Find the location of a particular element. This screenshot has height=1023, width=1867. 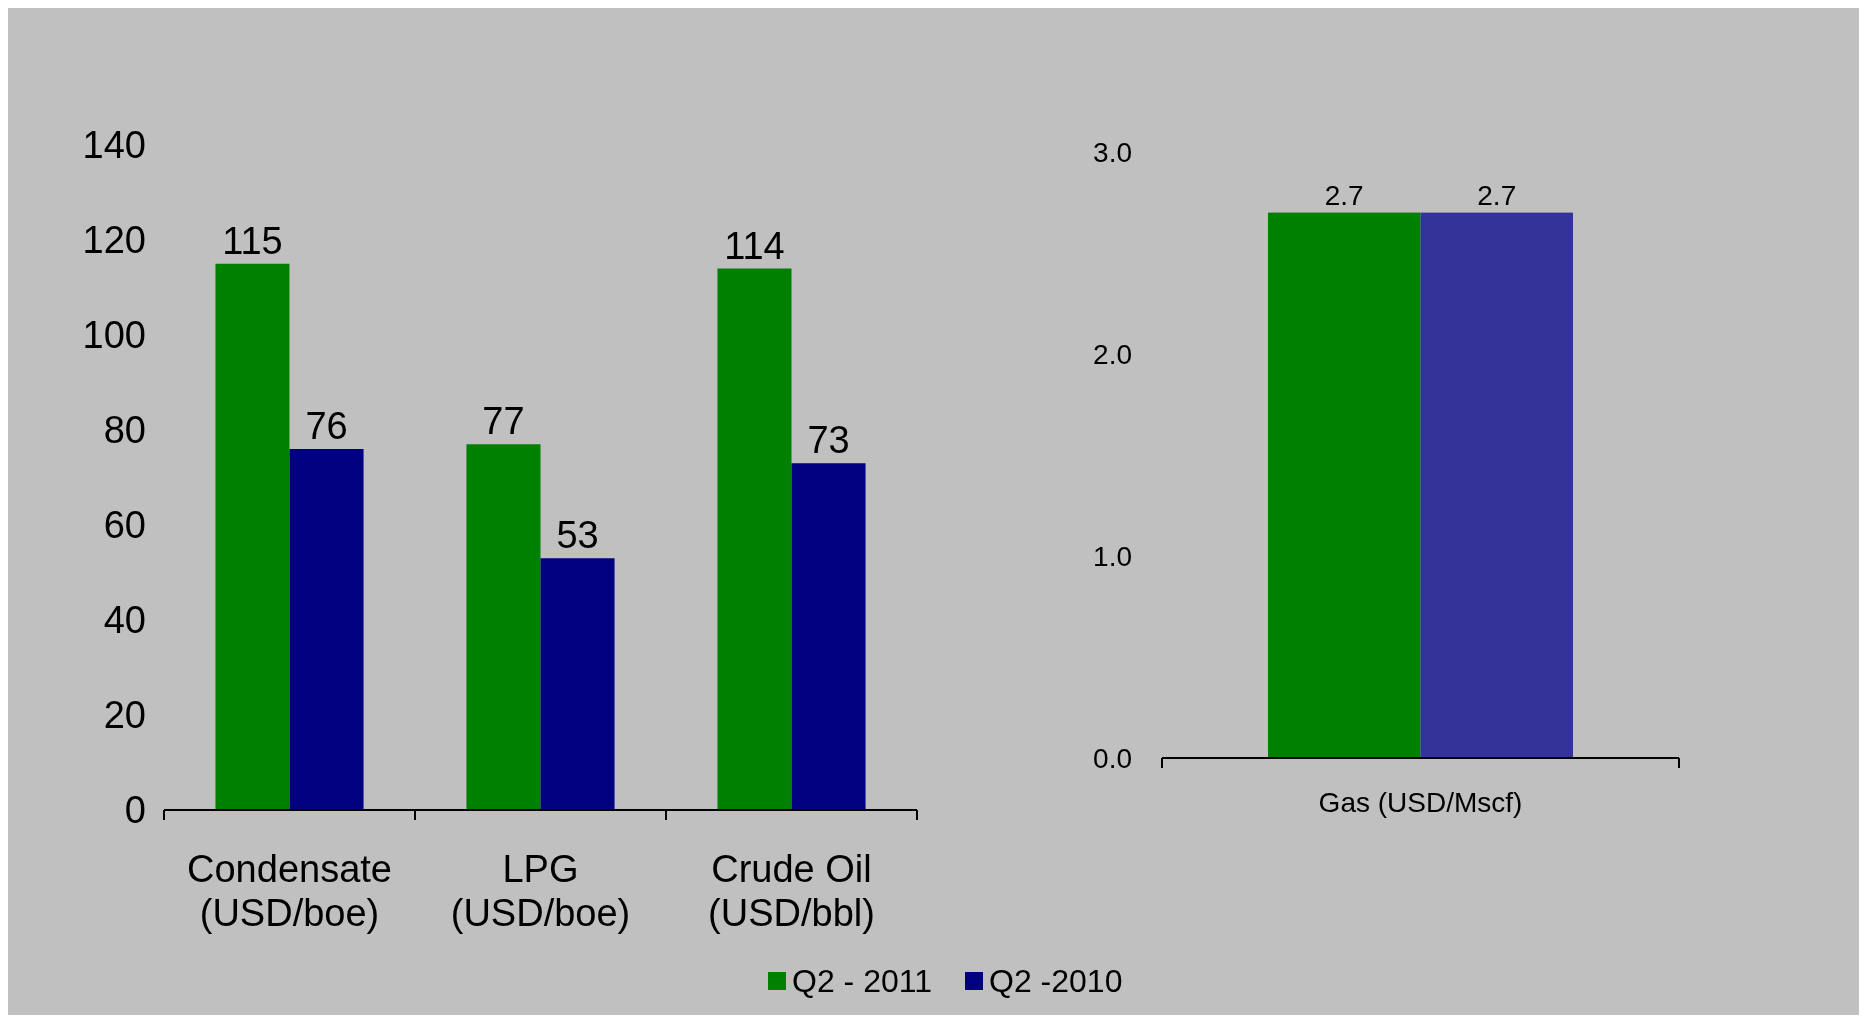

data-label: 76 is located at coordinates (326, 426).